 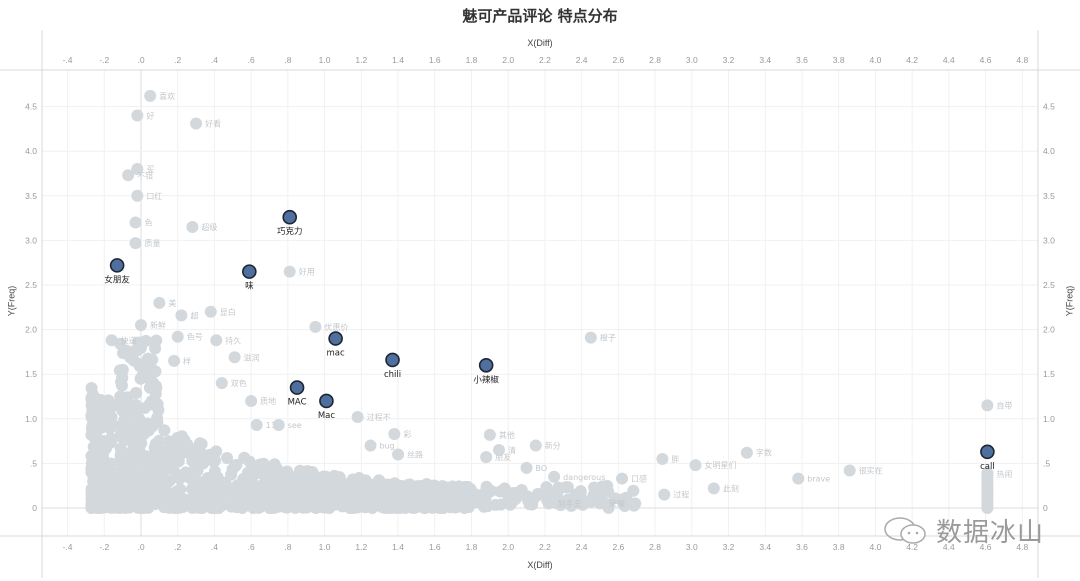 I want to click on watermark-text: 数据冰山, so click(x=990, y=533).